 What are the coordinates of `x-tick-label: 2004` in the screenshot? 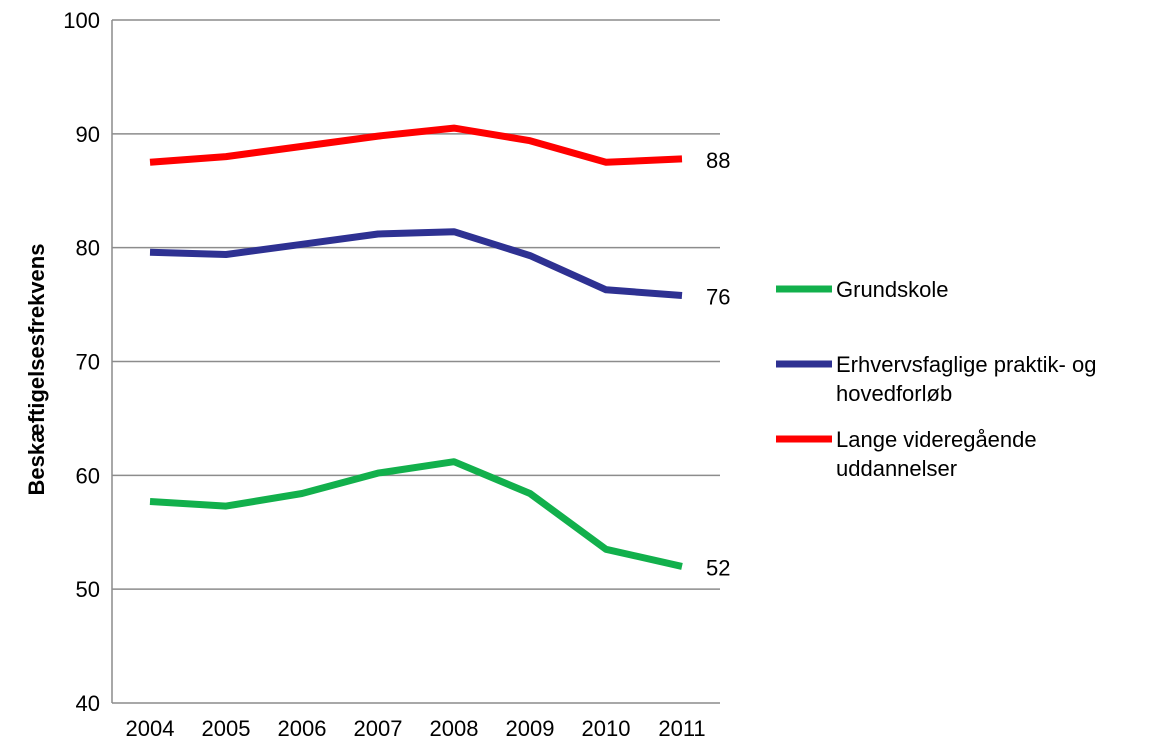 It's located at (150, 728).